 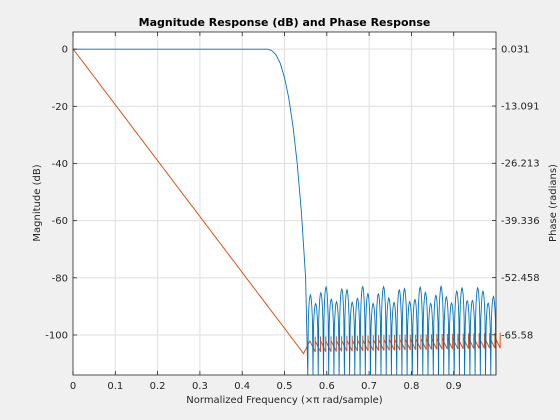 What do you see at coordinates (516, 192) in the screenshot?
I see `y-axis-right-ticks: 0.031 -13.091 -26.213 -39.336 -52.458 -65.58` at bounding box center [516, 192].